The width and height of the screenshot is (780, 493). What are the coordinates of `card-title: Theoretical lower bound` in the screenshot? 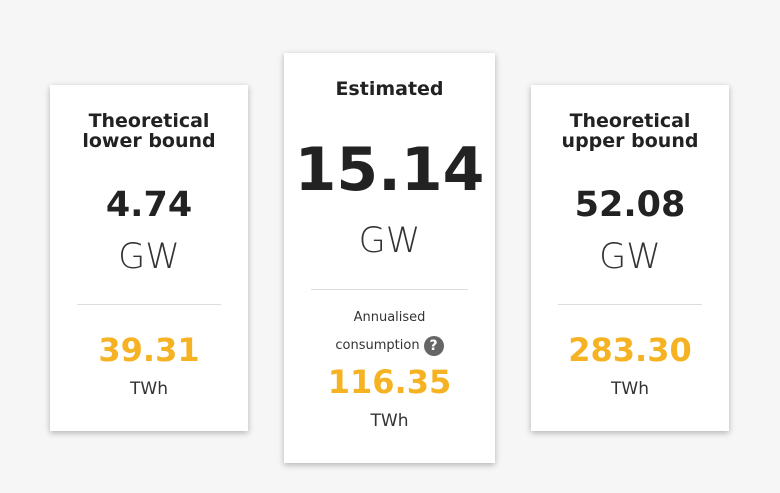 It's located at (149, 131).